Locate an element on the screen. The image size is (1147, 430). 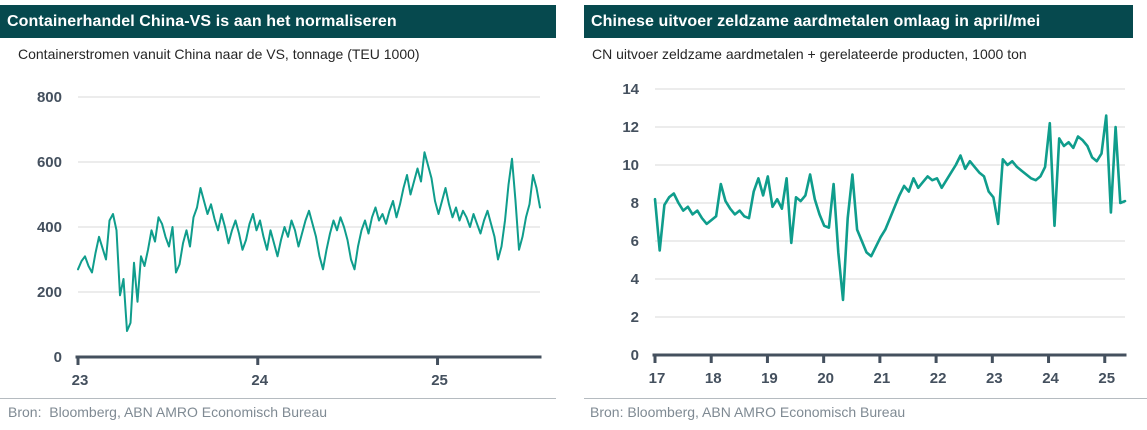
svg-text: 10 is located at coordinates (630, 165).